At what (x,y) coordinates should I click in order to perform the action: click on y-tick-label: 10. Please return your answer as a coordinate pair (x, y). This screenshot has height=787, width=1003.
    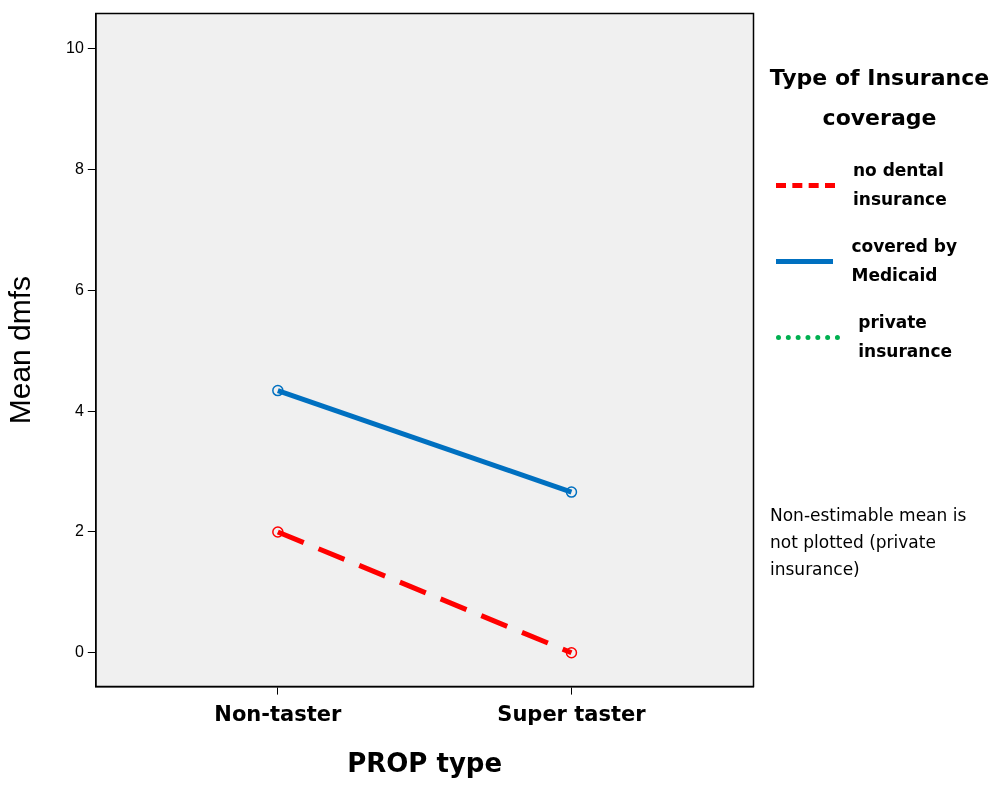
    Looking at the image, I should click on (75, 48).